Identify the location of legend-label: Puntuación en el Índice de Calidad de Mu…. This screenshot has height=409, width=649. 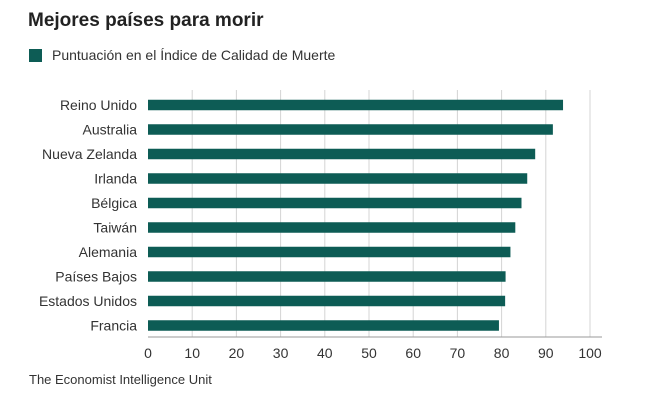
(194, 55).